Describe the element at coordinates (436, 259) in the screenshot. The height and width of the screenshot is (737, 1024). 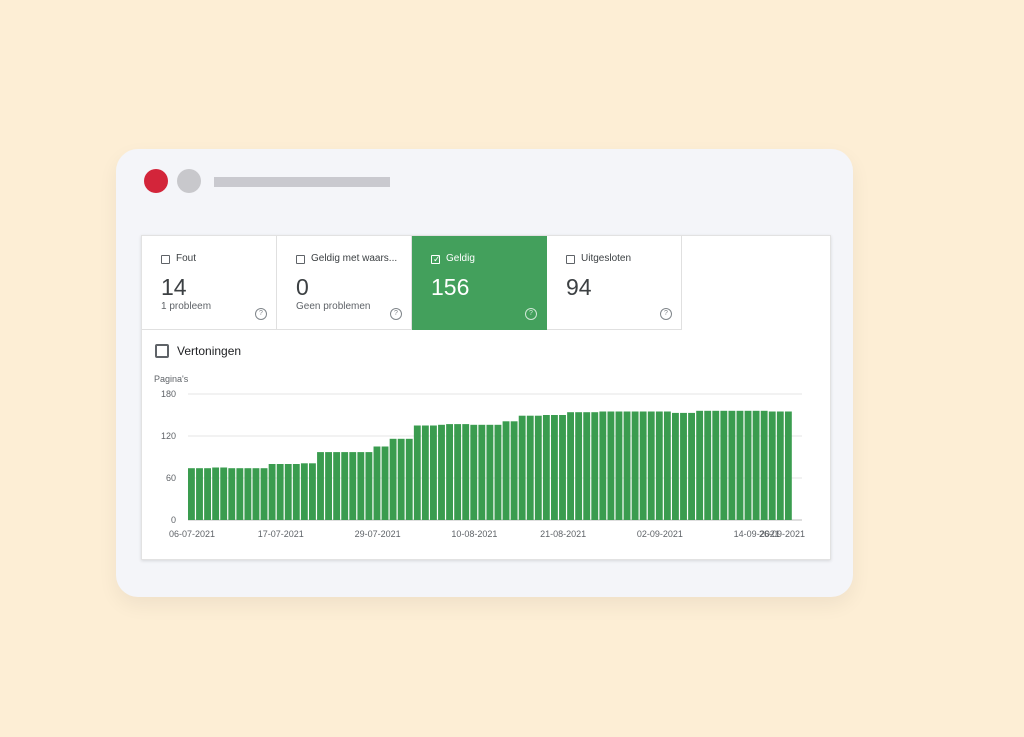
I see `valid-checkbox: ✓` at that location.